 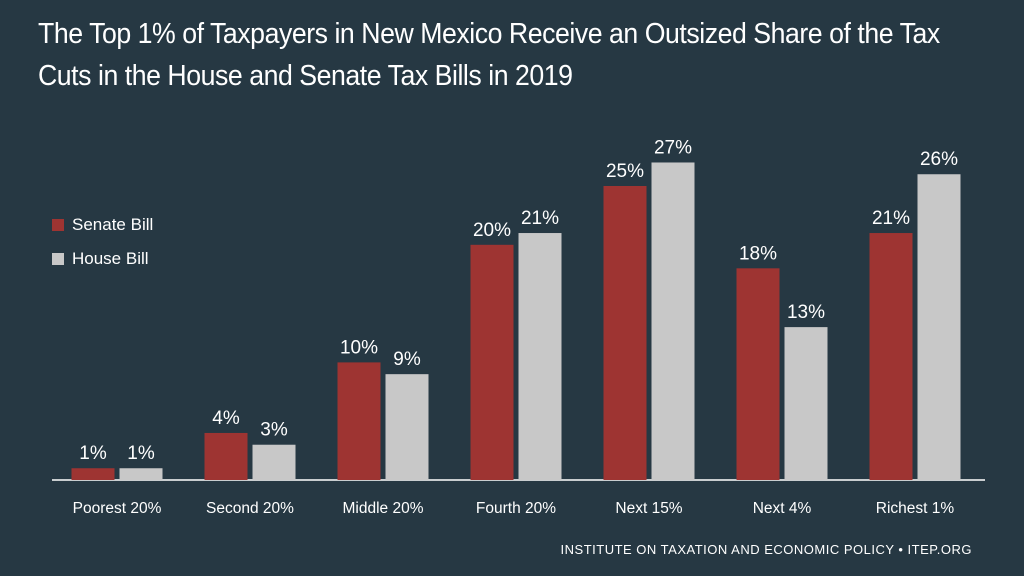 What do you see at coordinates (58, 259) in the screenshot?
I see `legend-swatch-house` at bounding box center [58, 259].